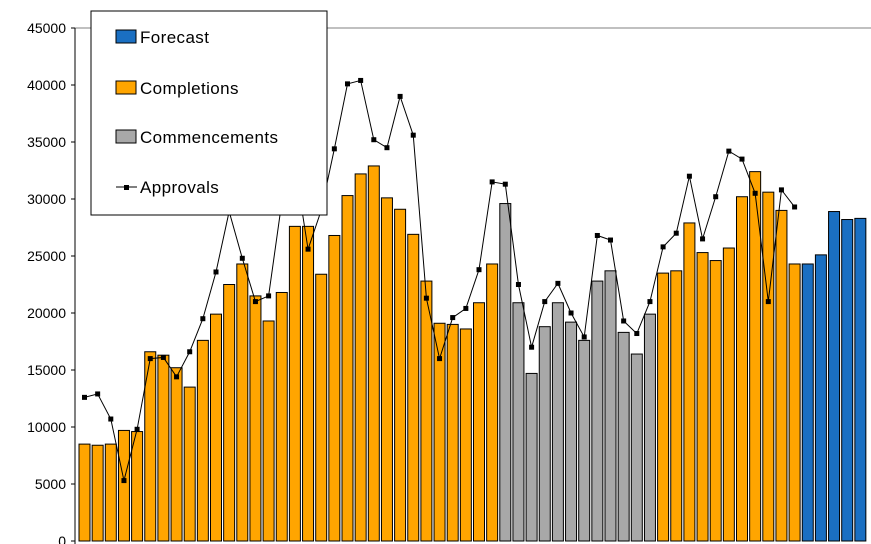 The height and width of the screenshot is (544, 871). I want to click on legend-label-forecast: Forecast, so click(174, 37).